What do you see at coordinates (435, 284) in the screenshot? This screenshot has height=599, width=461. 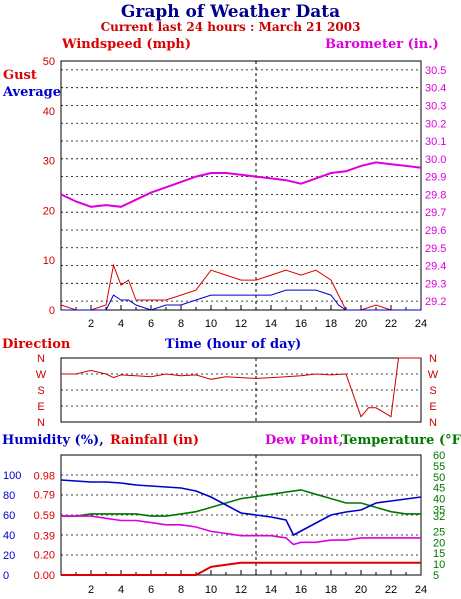 I see `barometer-tick-label: 29.3` at bounding box center [435, 284].